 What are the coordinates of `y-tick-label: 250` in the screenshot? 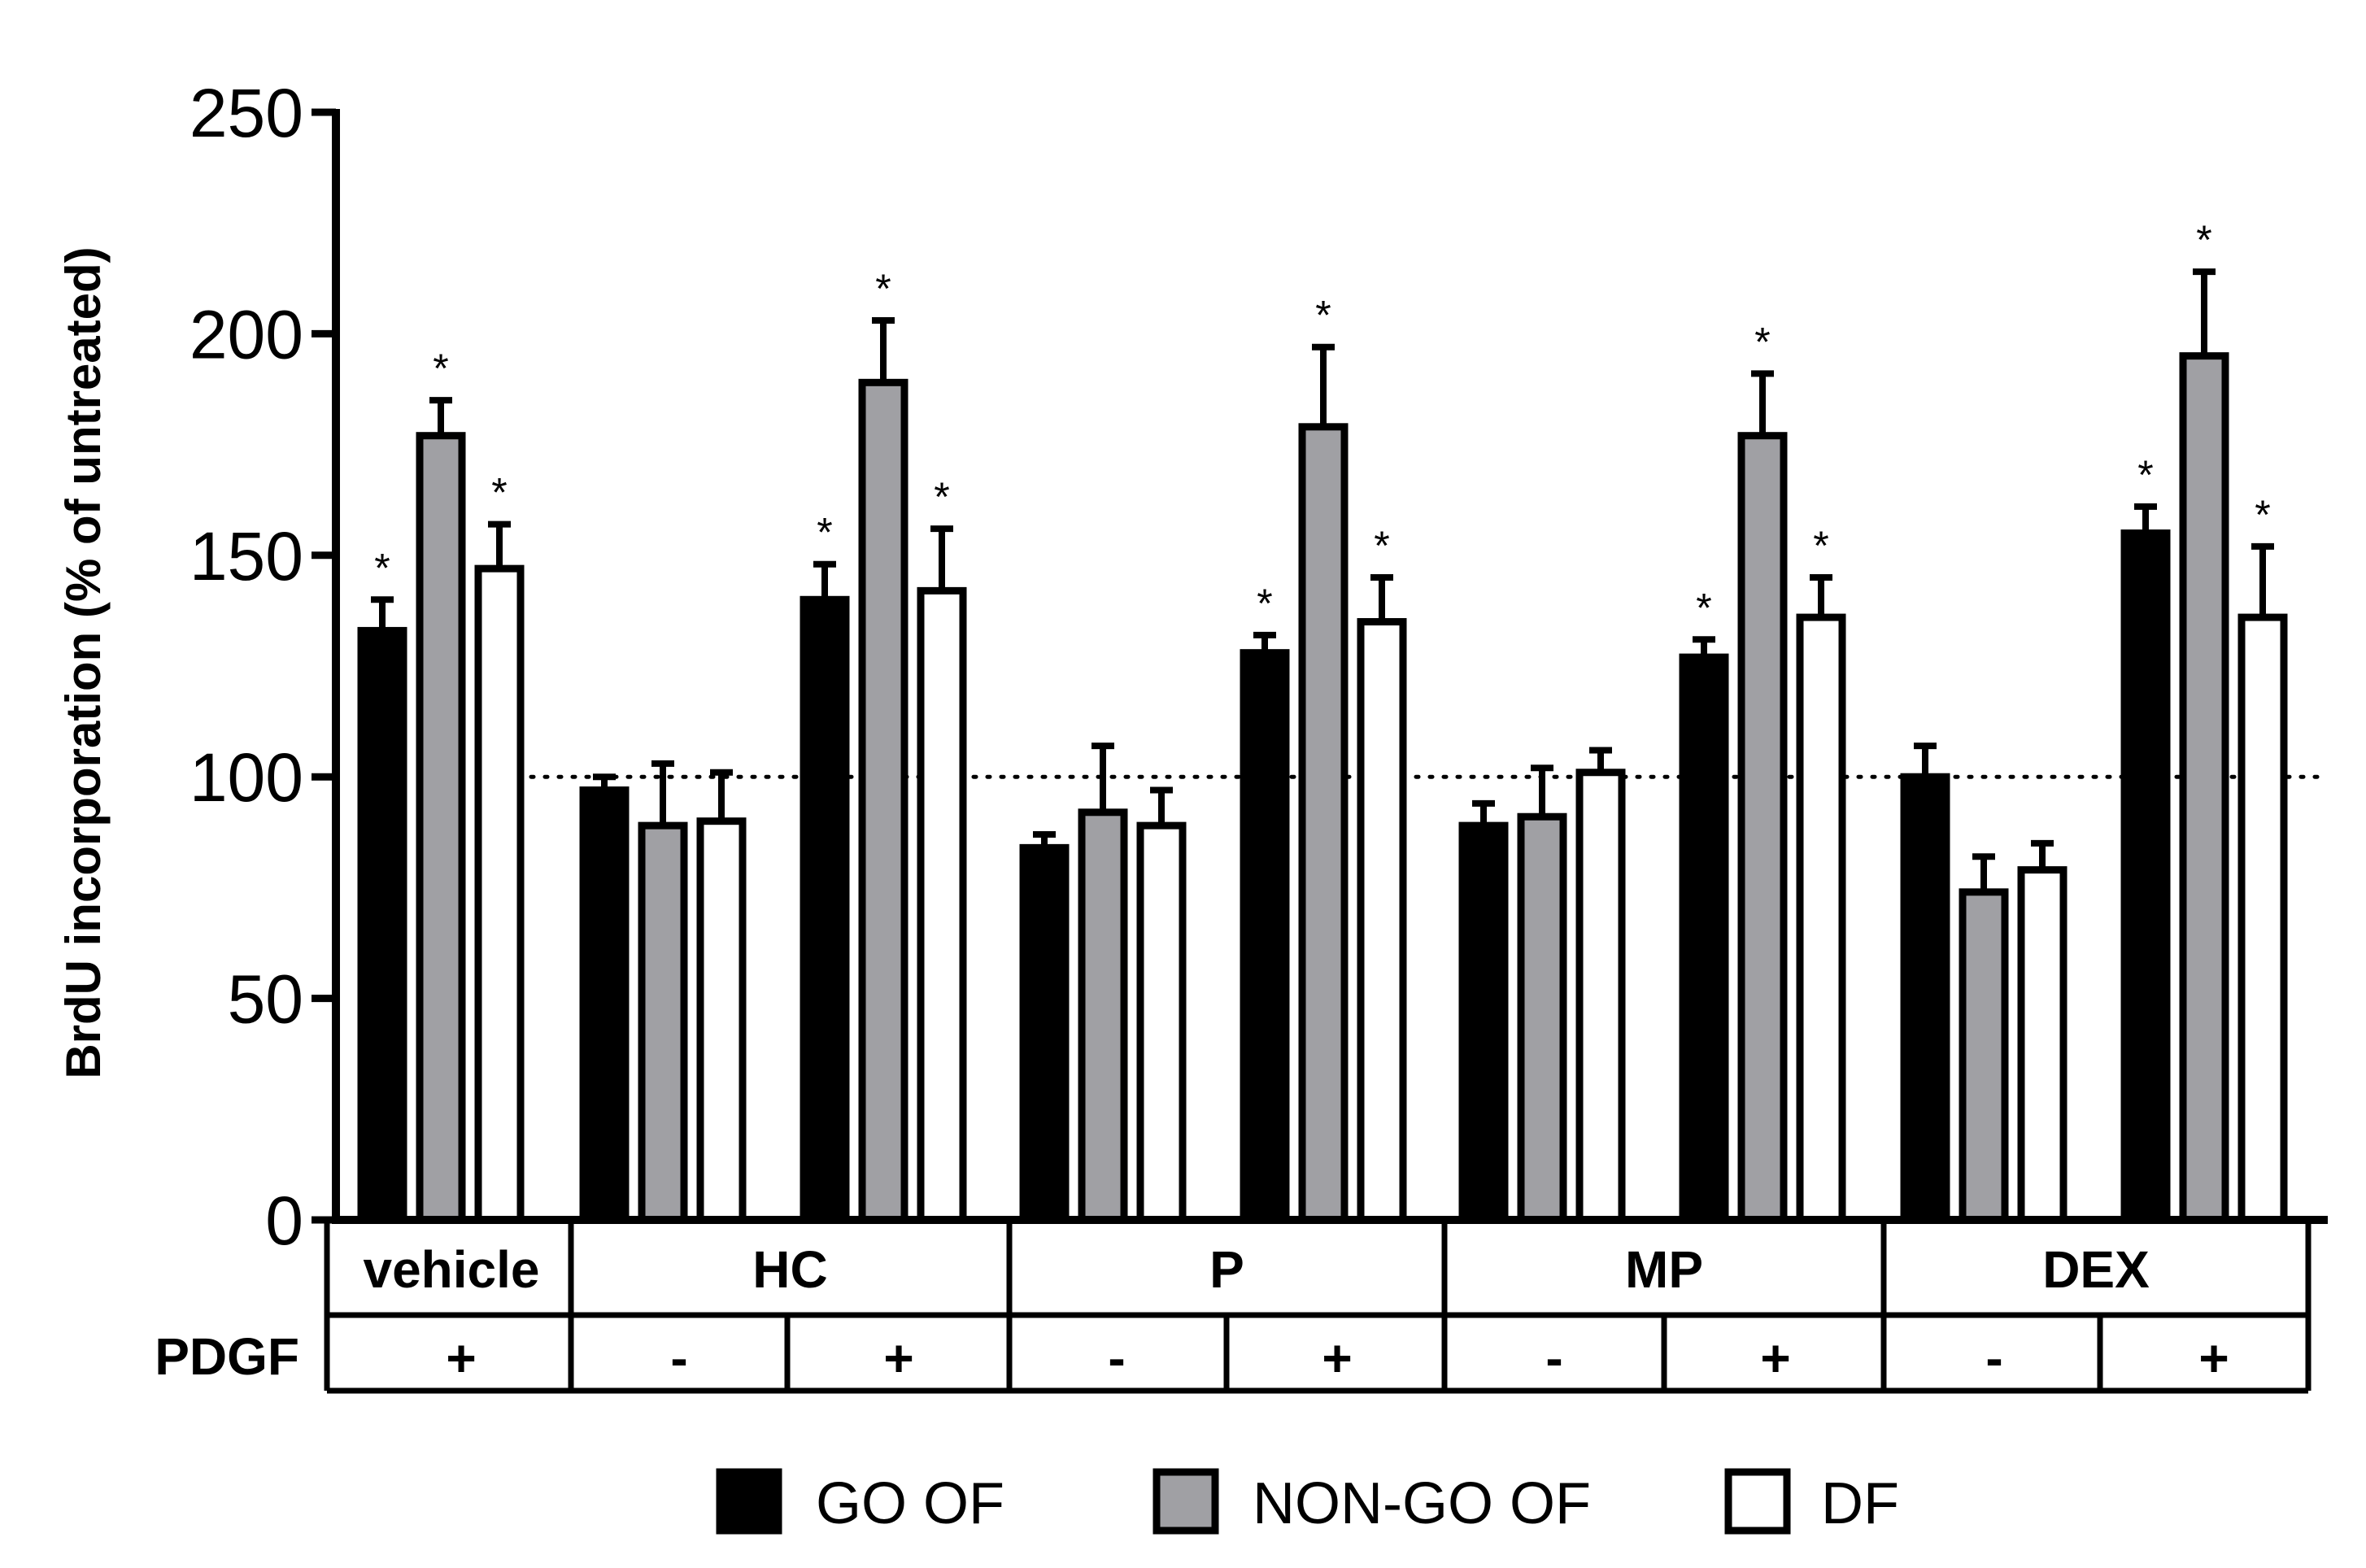 It's located at (246, 113).